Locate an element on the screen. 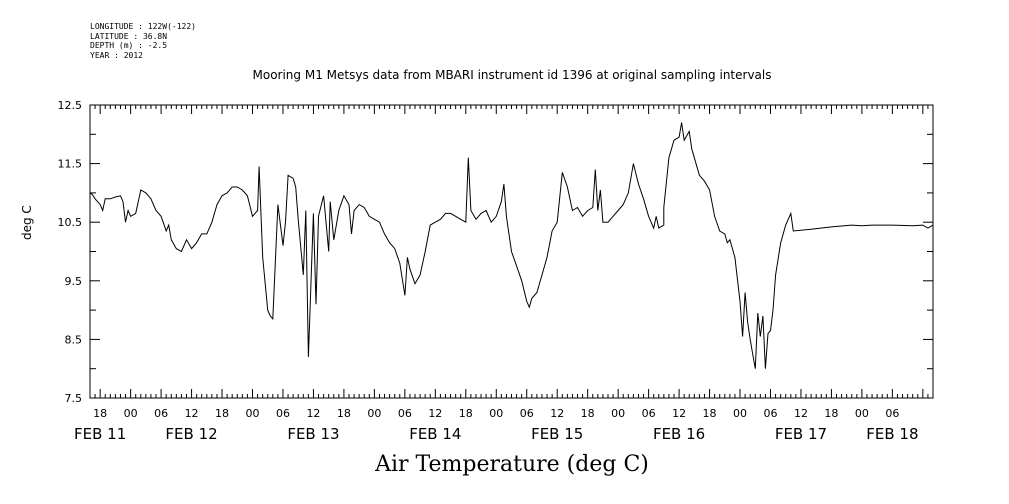  longitude-text: LONGITUDE : 122W(-122) is located at coordinates (143, 26).